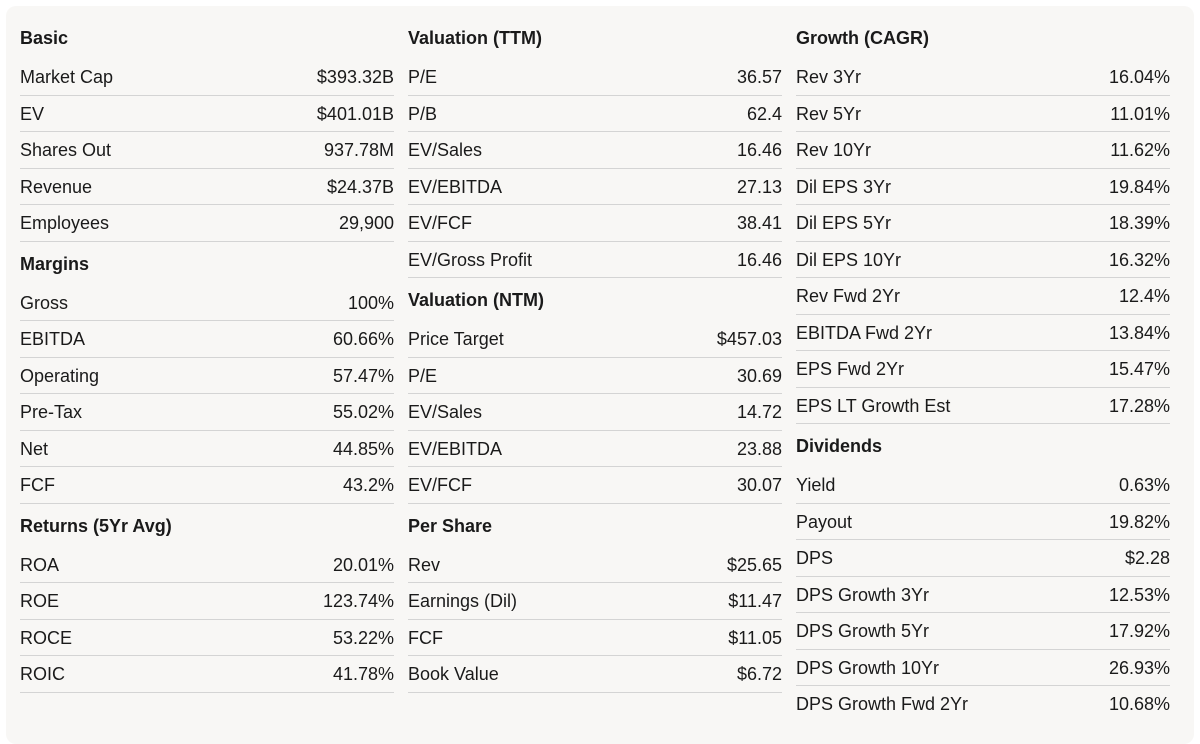 The image size is (1200, 744). What do you see at coordinates (44, 302) in the screenshot?
I see `stat-label: Gross` at bounding box center [44, 302].